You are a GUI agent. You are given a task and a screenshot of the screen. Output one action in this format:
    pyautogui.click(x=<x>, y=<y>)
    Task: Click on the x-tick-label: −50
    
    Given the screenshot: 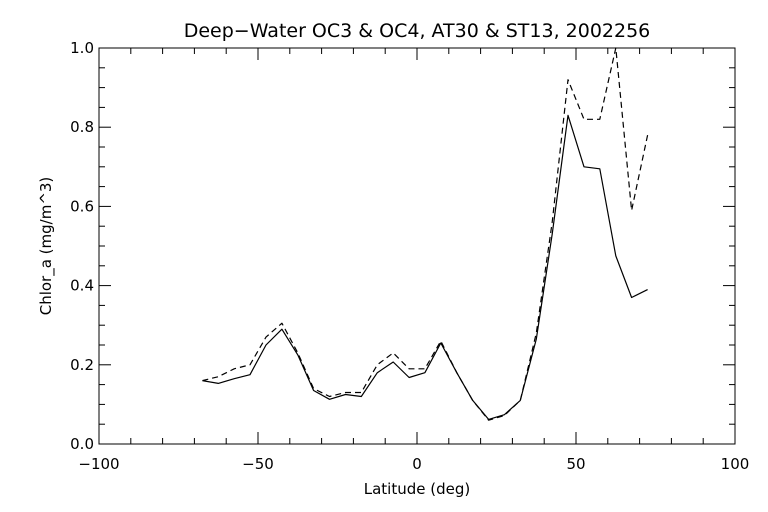 What is the action you would take?
    pyautogui.click(x=258, y=464)
    